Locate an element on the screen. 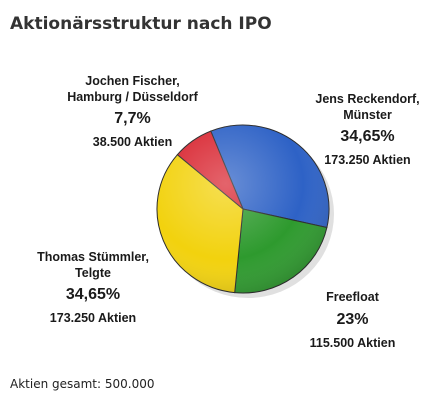  slice-shares: 38.500 Aktien is located at coordinates (132, 142).